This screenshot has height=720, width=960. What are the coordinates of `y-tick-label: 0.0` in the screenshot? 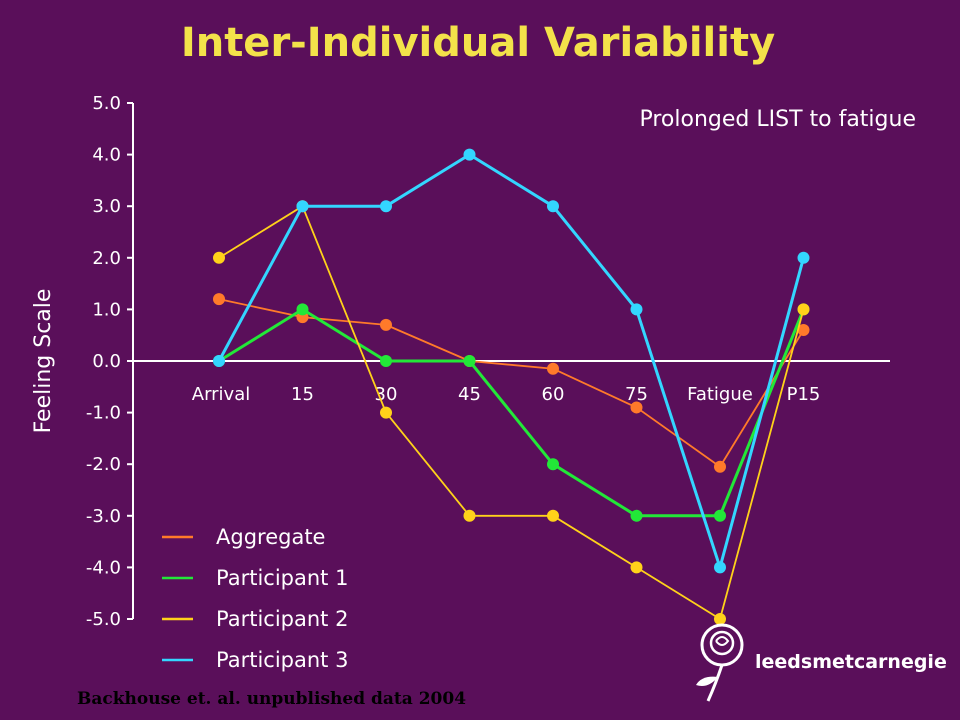 It's located at (106, 361).